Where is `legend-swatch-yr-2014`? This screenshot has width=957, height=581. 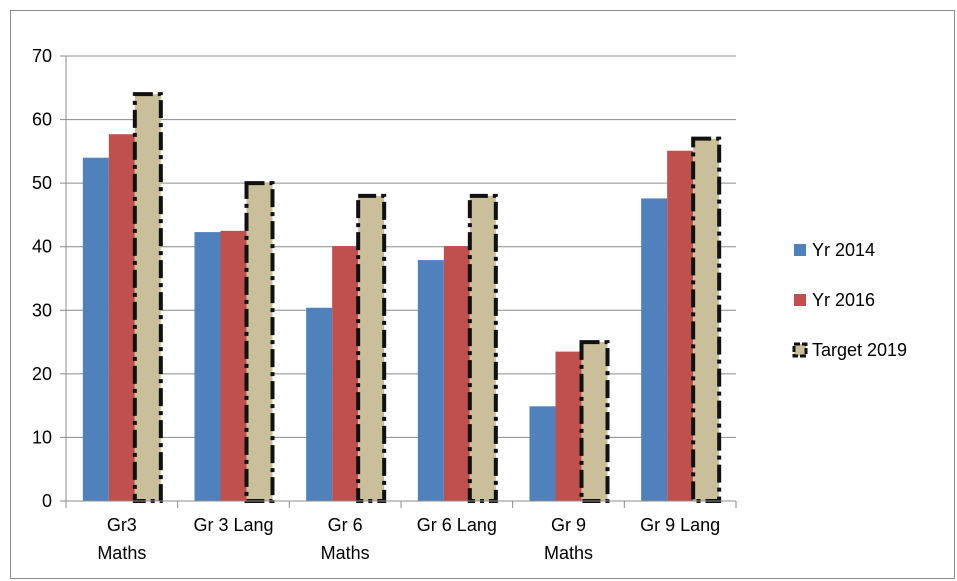 legend-swatch-yr-2014 is located at coordinates (800, 250).